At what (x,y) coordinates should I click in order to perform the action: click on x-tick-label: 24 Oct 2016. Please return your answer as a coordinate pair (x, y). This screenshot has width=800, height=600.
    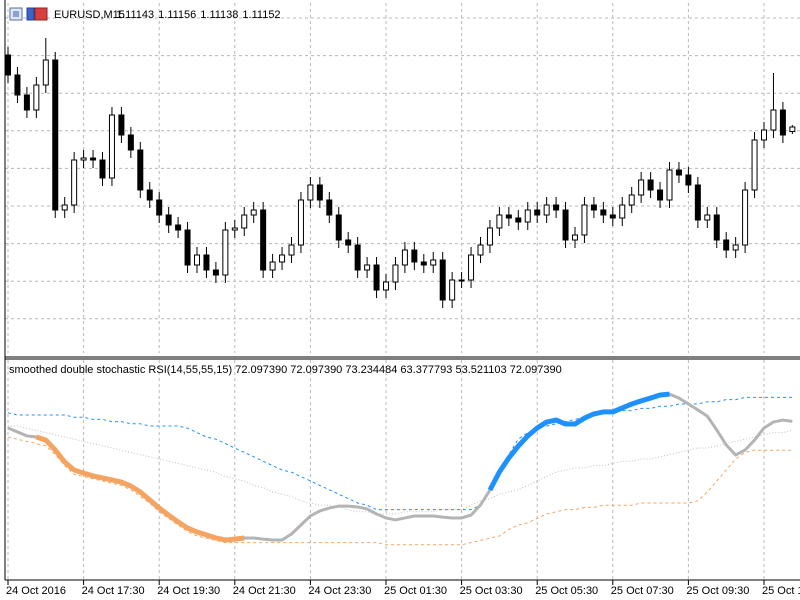
    Looking at the image, I should click on (36, 591).